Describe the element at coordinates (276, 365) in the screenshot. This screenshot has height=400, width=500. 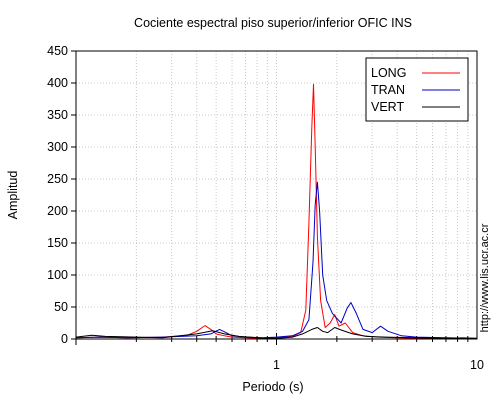
I see `x-tick-label: 1` at that location.